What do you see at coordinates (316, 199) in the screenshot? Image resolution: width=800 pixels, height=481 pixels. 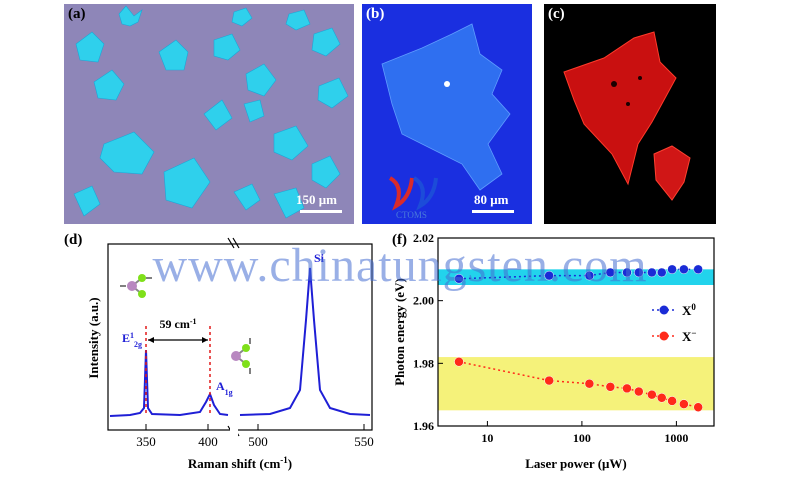 I see `scale-text-a: 150 μm` at bounding box center [316, 199].